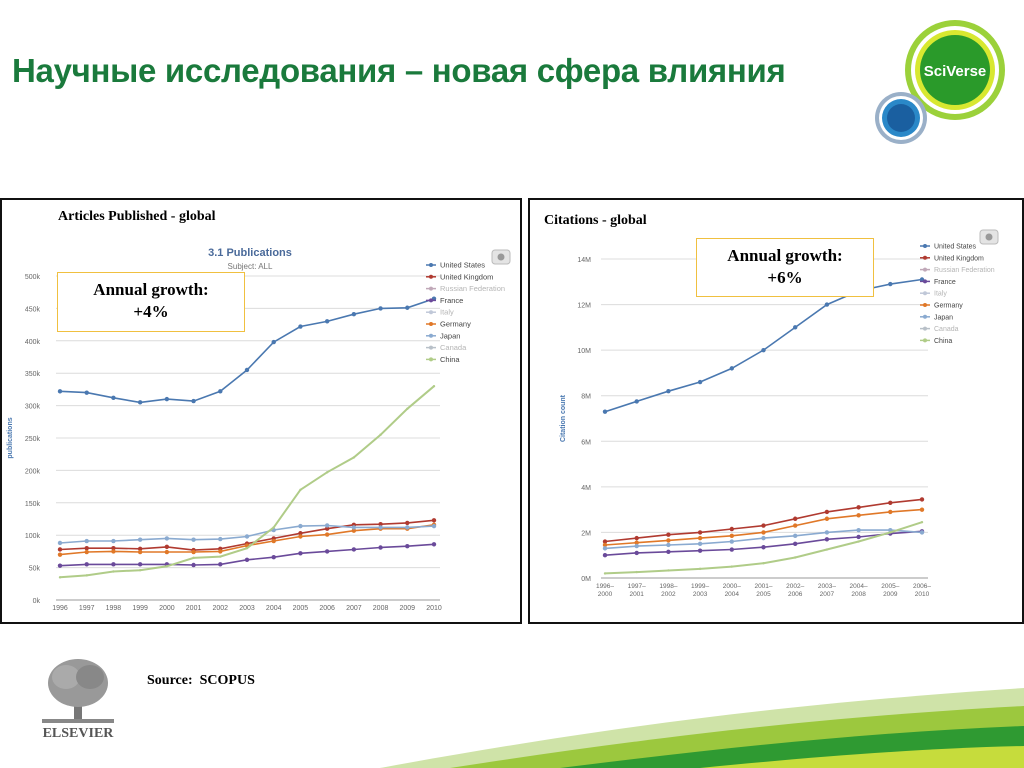 This screenshot has width=1024, height=768. I want to click on legend-marker-united-kingdom, so click(925, 257).